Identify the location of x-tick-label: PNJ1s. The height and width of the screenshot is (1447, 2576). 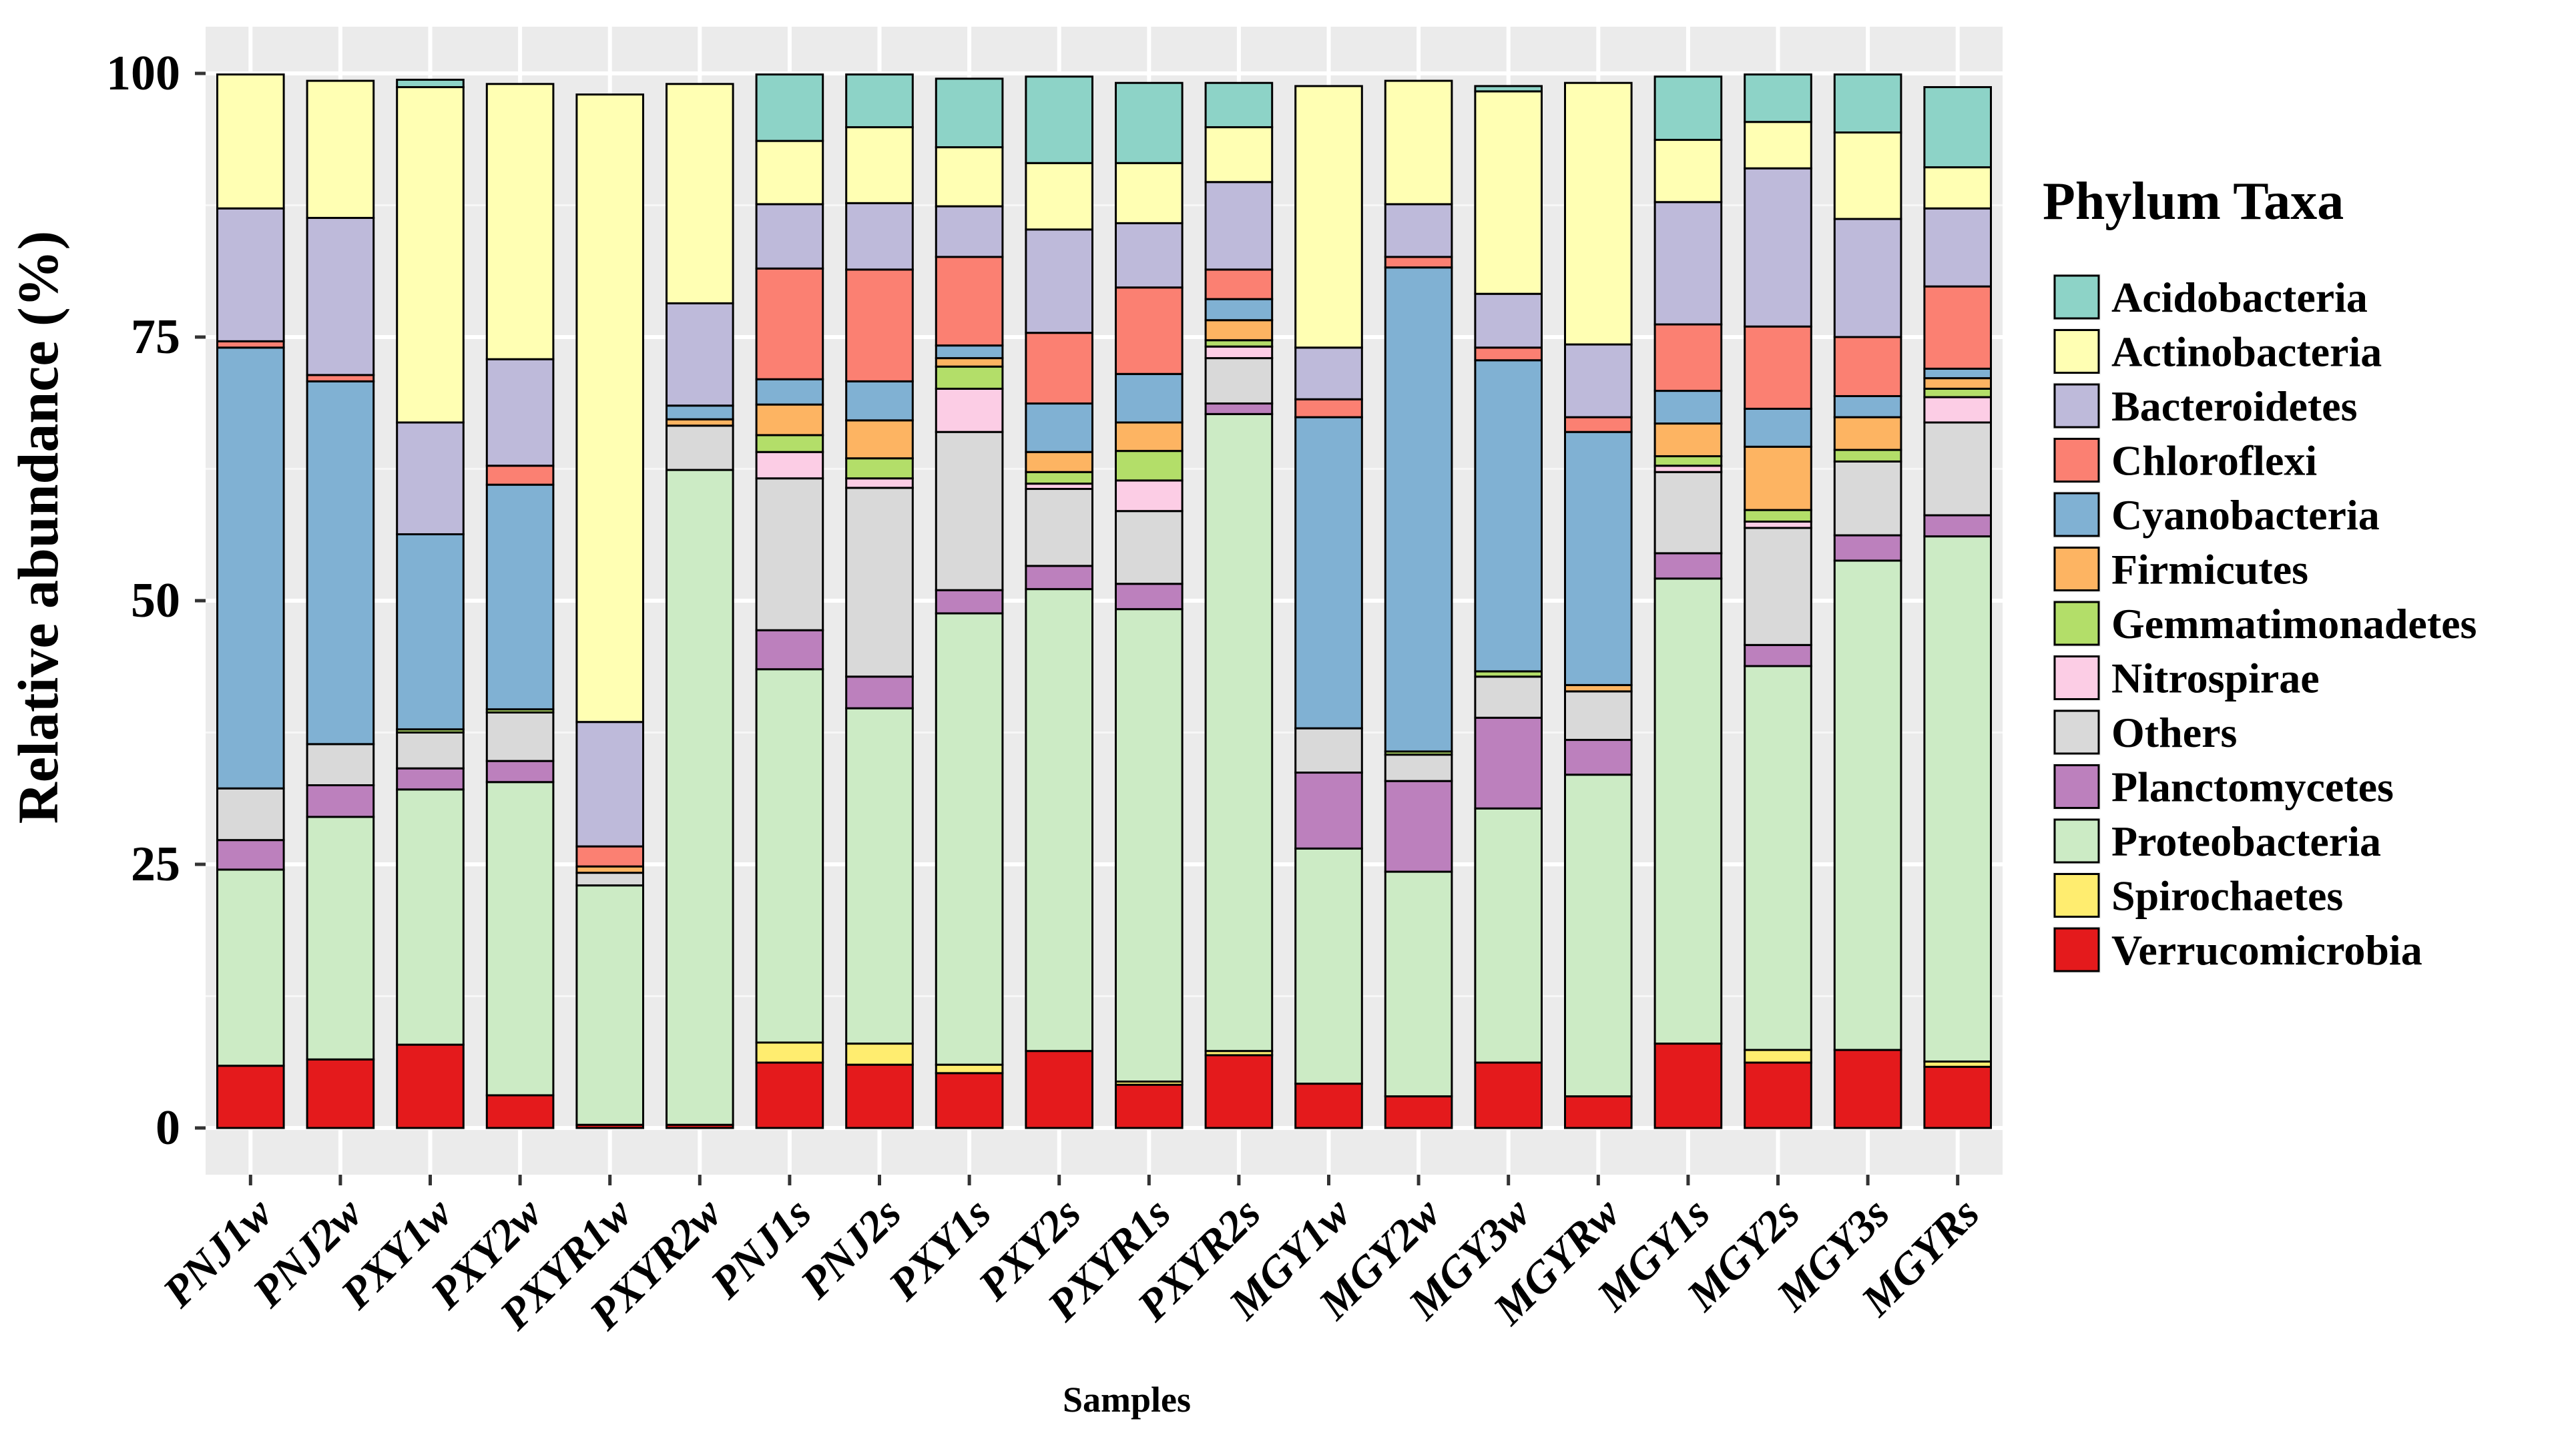
(760, 1248).